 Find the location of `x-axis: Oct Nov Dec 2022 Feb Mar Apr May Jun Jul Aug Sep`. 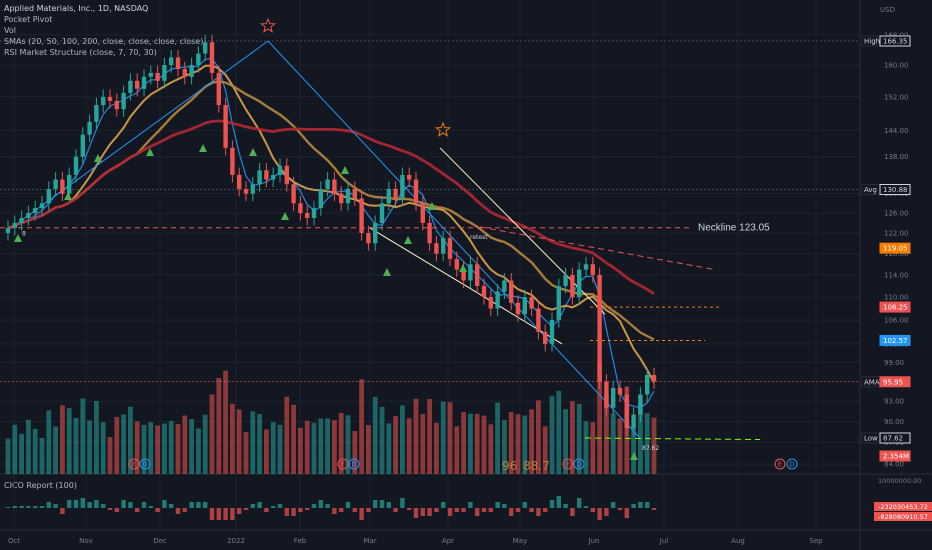

x-axis: Oct Nov Dec 2022 Feb Mar Apr May Jun Jul Aug Sep is located at coordinates (415, 541).